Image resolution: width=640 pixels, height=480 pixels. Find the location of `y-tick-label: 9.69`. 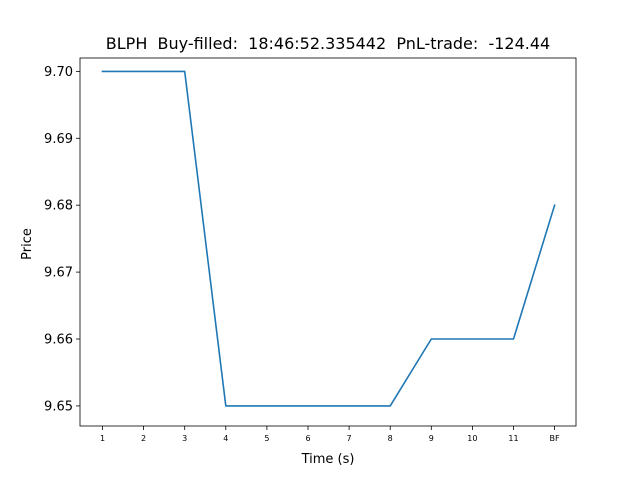

y-tick-label: 9.69 is located at coordinates (58, 139).